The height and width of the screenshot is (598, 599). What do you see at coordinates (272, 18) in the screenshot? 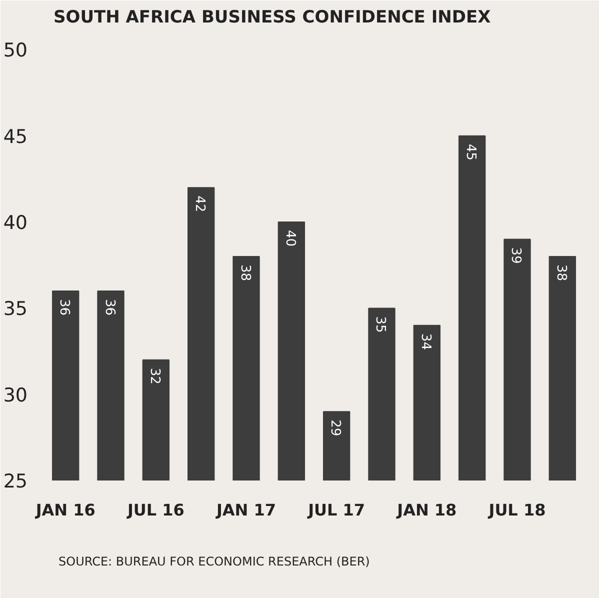
I see `chart-title: SOUTH AFRICA BUSINESS CONFIDENCE INDEX` at bounding box center [272, 18].